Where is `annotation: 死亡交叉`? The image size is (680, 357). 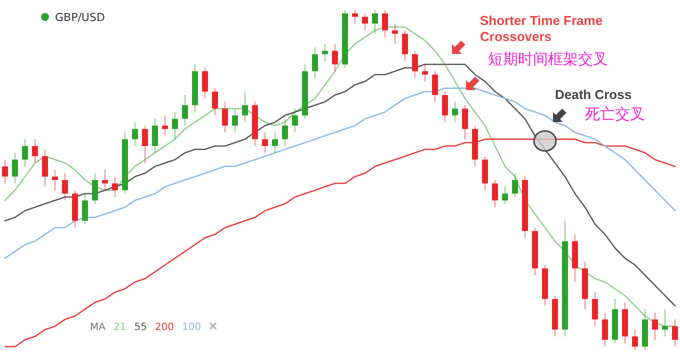 annotation: 死亡交叉 is located at coordinates (615, 114).